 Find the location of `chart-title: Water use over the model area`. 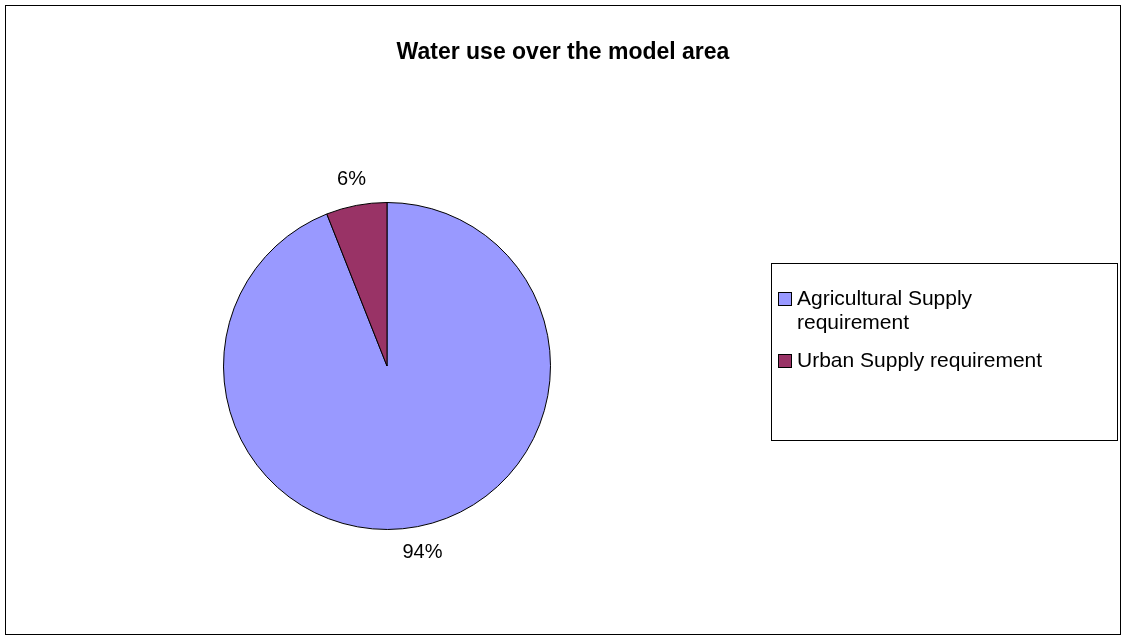

chart-title: Water use over the model area is located at coordinates (563, 51).